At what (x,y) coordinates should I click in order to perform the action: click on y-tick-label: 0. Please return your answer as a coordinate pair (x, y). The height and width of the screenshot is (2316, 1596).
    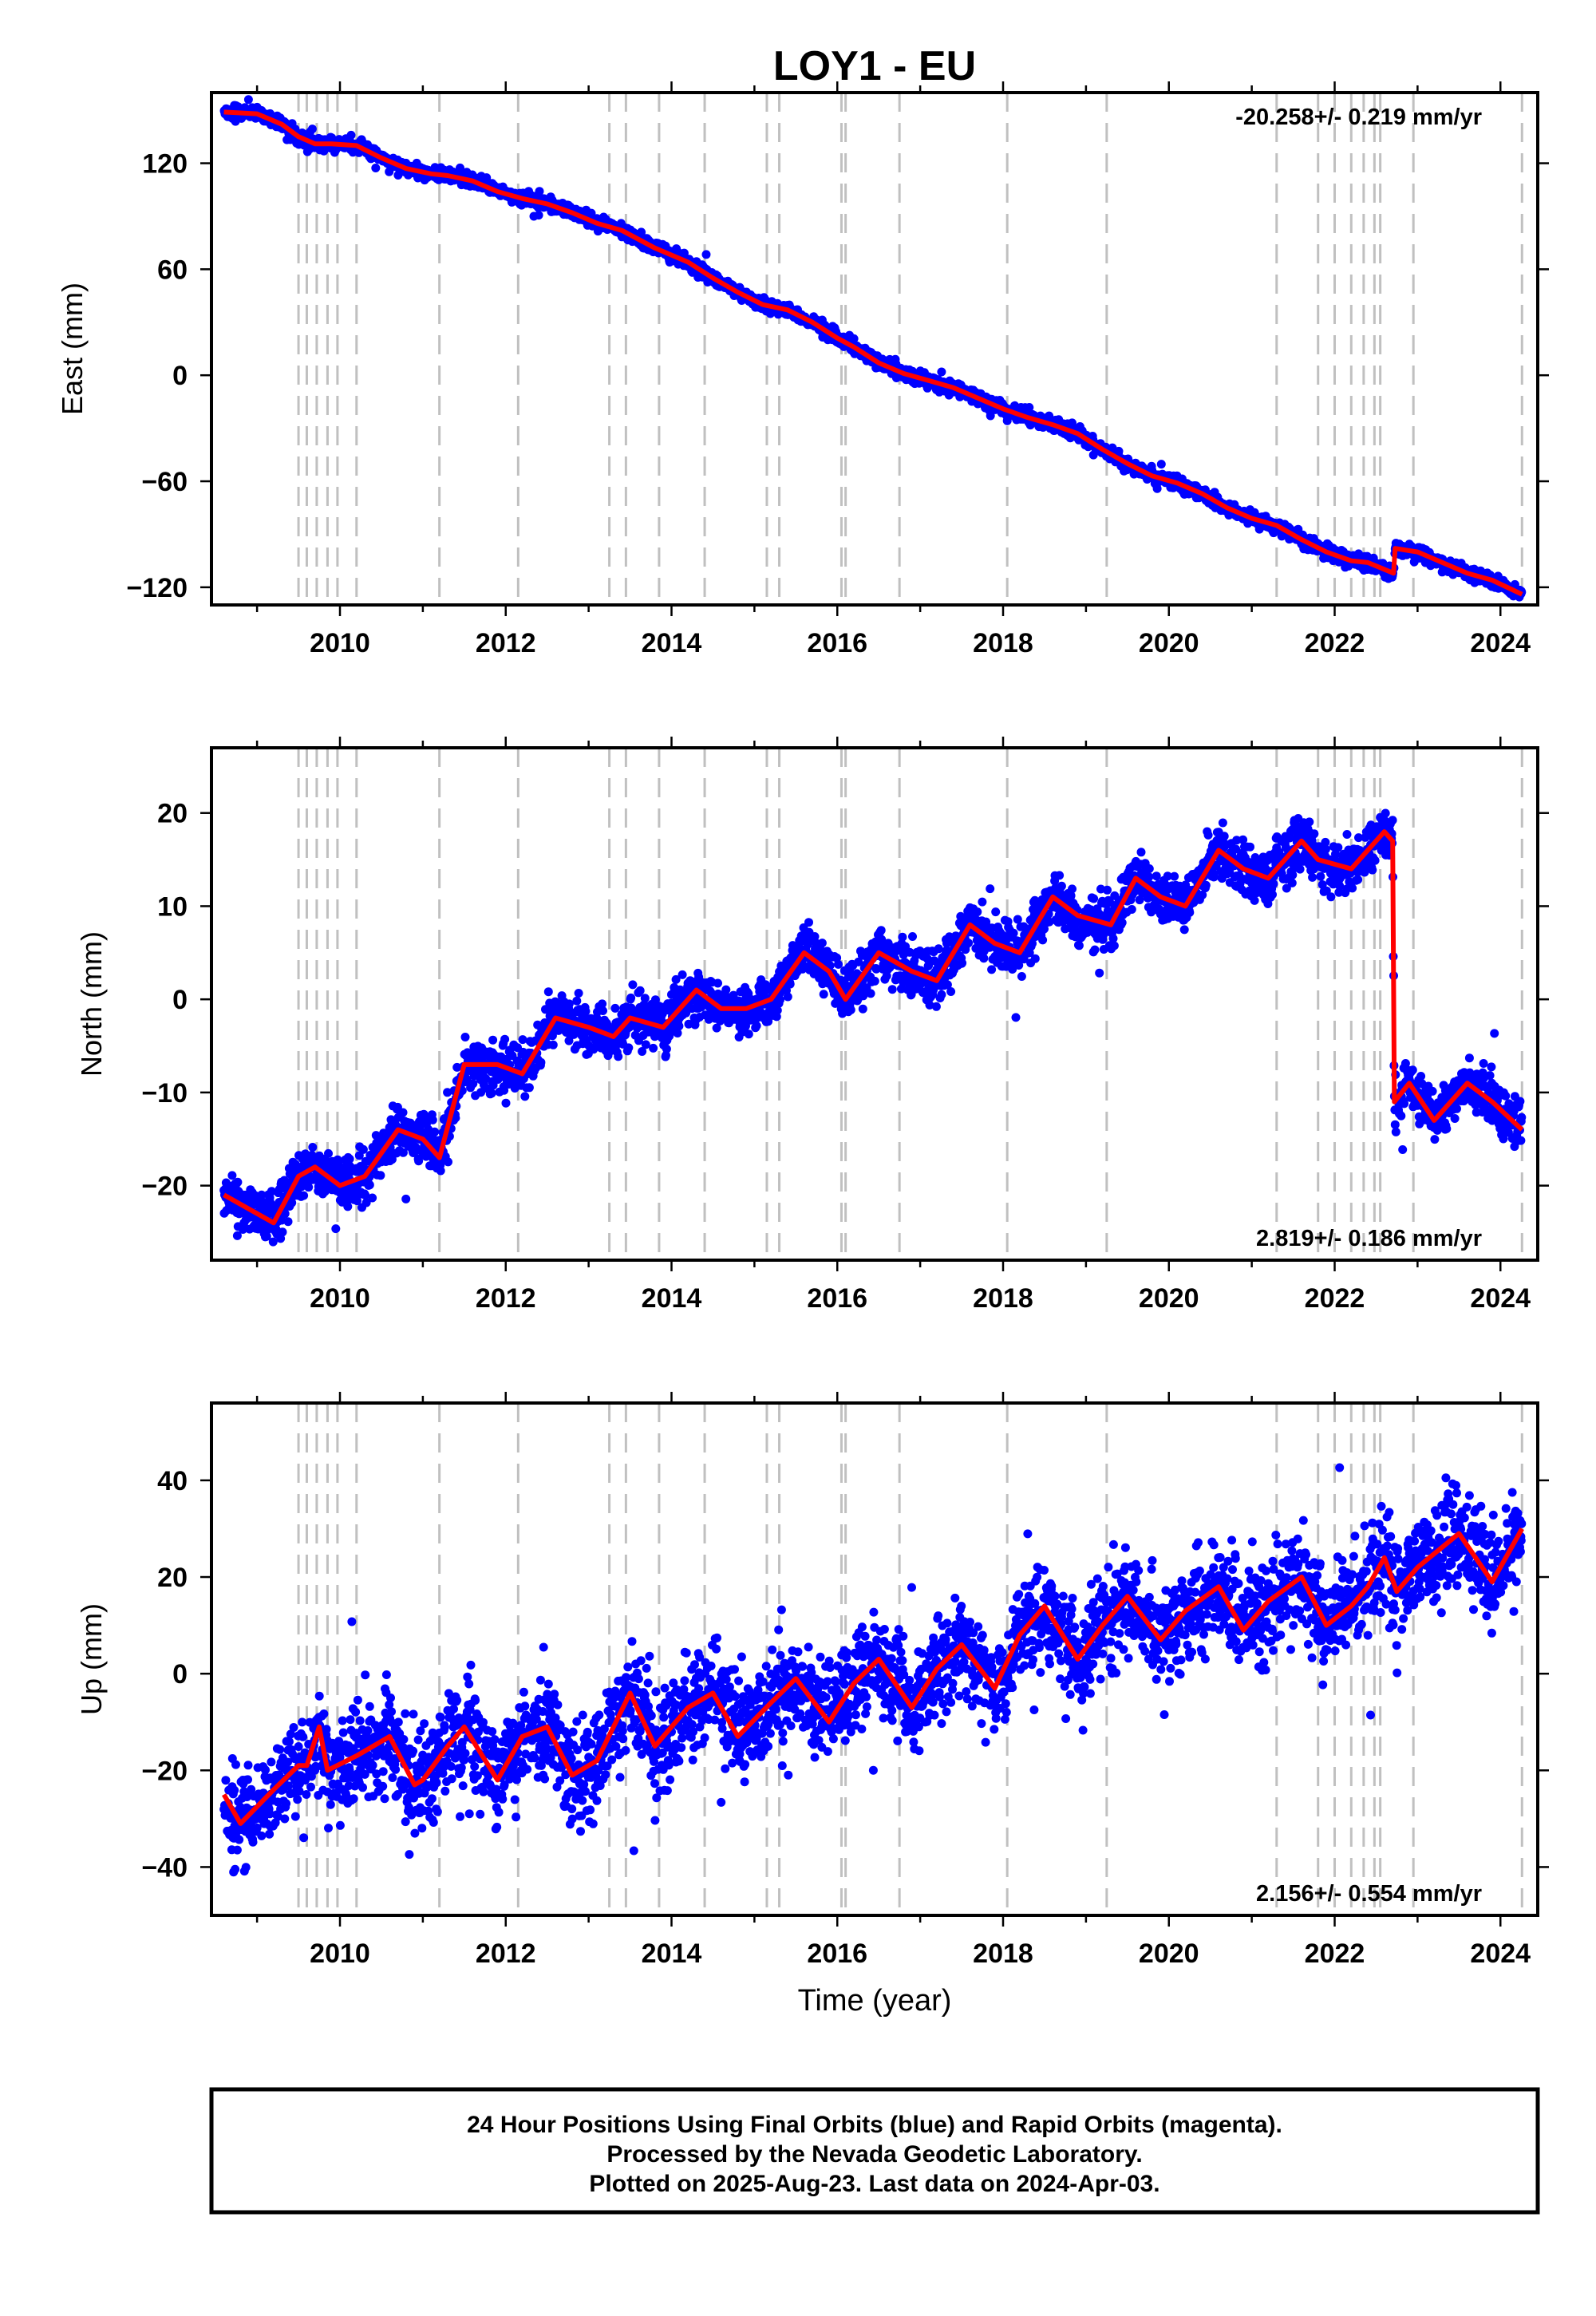
    Looking at the image, I should click on (180, 376).